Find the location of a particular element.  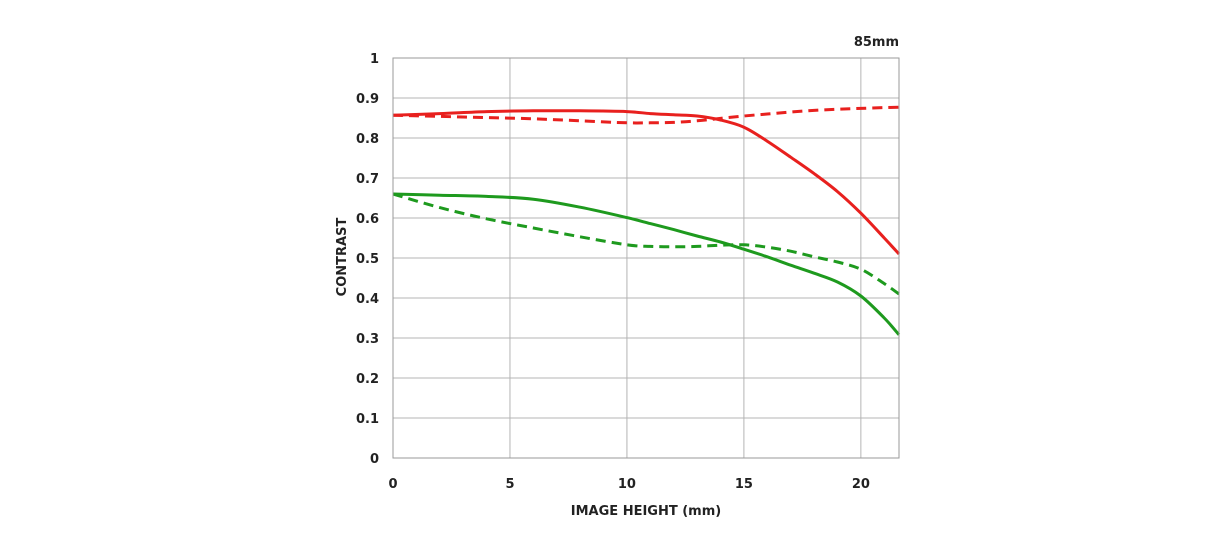

y-tick-label: 0.1 is located at coordinates (367, 419).